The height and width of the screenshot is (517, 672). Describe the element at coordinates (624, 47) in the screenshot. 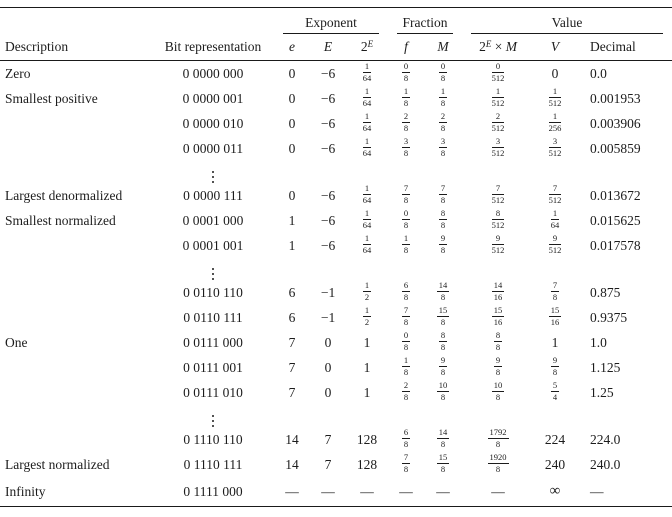

I see `column-header-dec: Decimal` at that location.